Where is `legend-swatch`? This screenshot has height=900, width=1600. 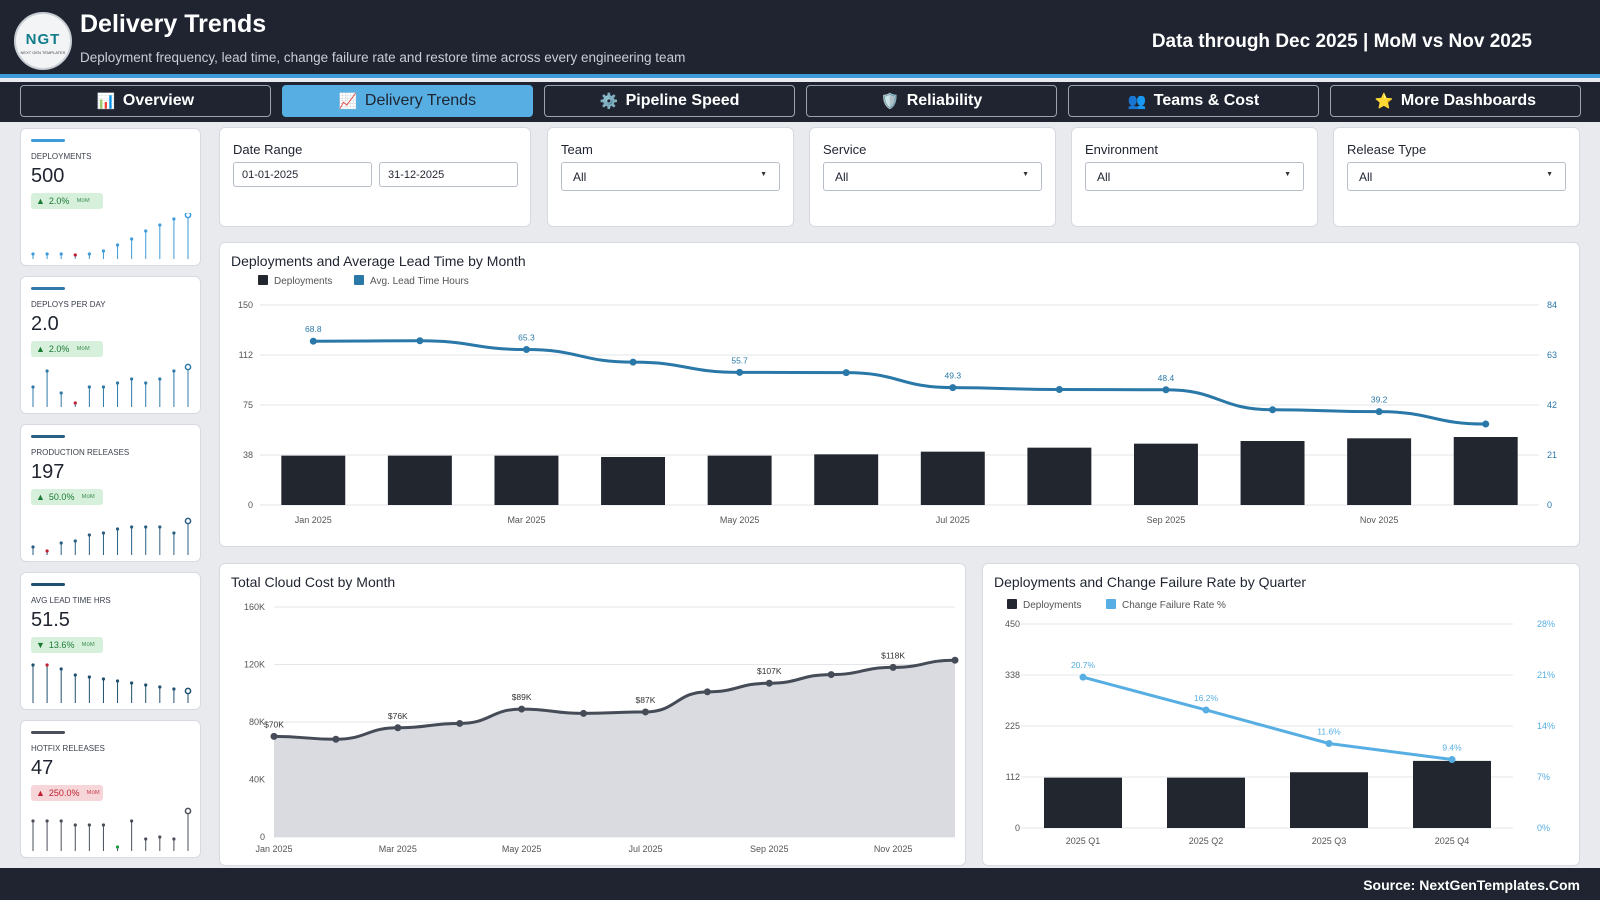 legend-swatch is located at coordinates (263, 280).